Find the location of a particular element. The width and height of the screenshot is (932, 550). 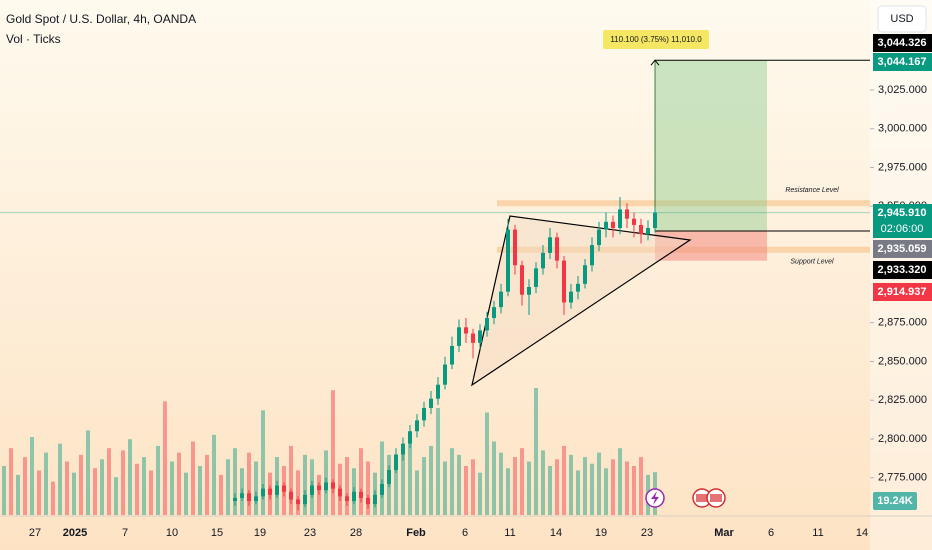

price-flag-label: 2,933.320 is located at coordinates (902, 270).